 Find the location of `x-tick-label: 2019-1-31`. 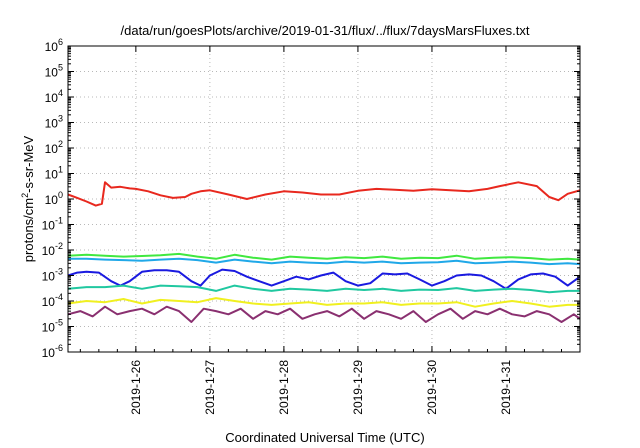

x-tick-label: 2019-1-31 is located at coordinates (506, 387).